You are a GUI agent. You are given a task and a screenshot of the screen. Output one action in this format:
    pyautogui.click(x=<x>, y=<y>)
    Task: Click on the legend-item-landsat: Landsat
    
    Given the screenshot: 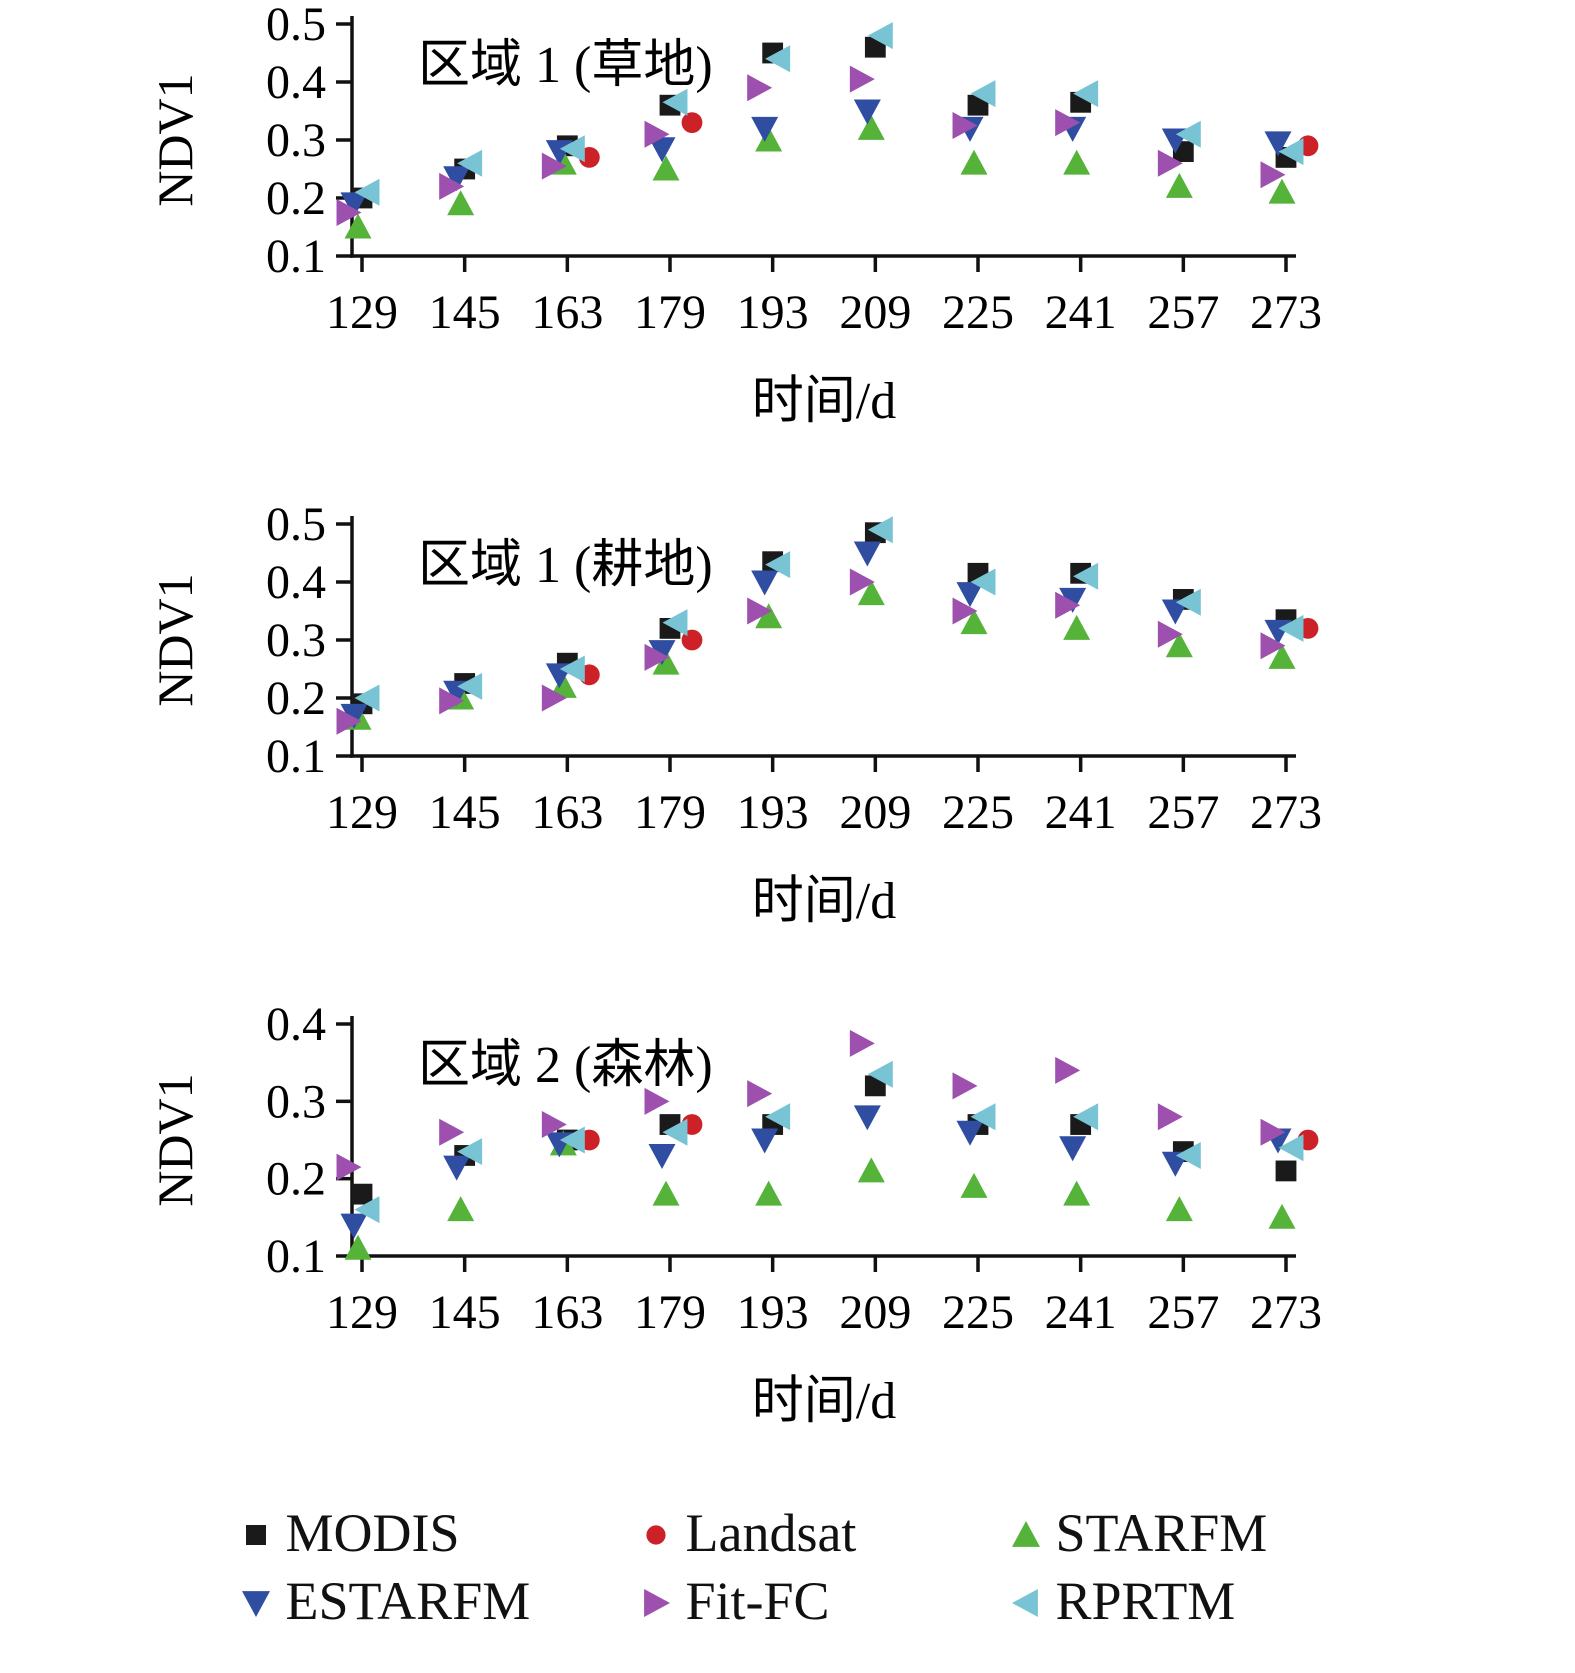 What is the action you would take?
    pyautogui.click(x=803, y=1533)
    